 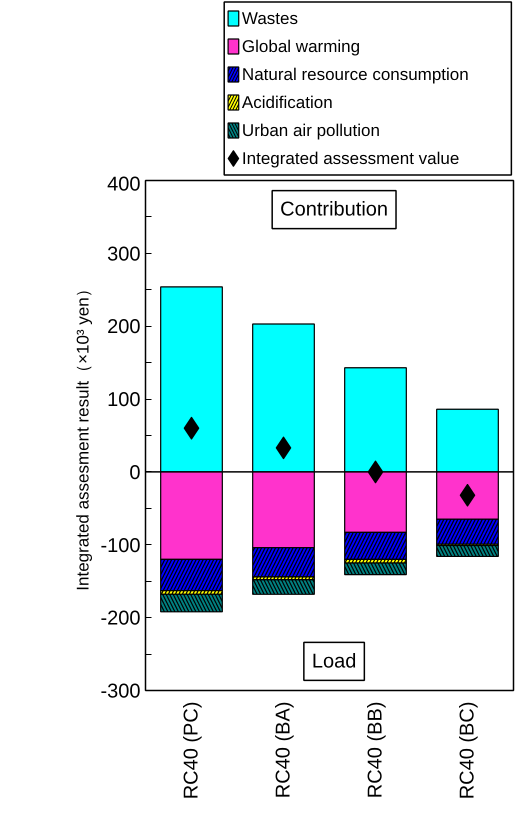 I want to click on y-tick-label: 100, so click(x=124, y=400).